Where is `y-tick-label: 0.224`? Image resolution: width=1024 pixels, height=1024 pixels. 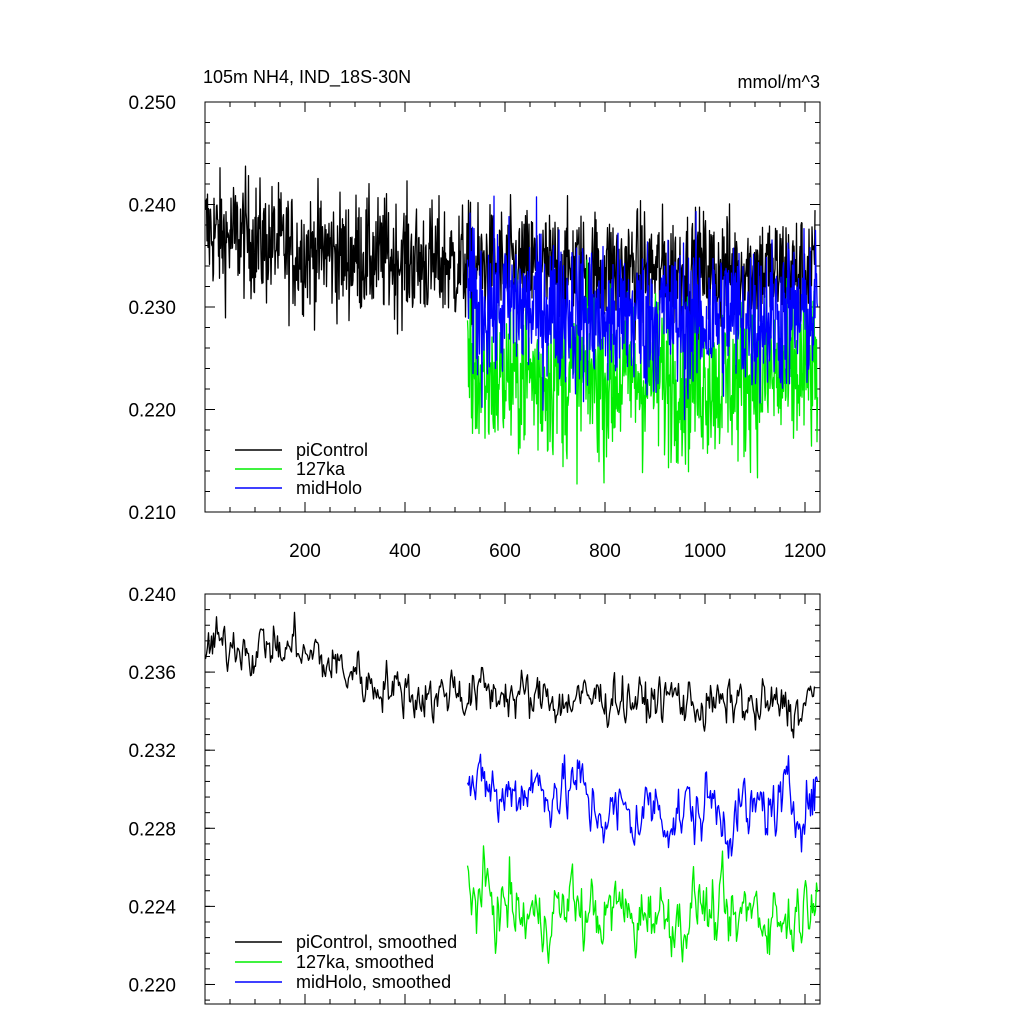 y-tick-label: 0.224 is located at coordinates (152, 907).